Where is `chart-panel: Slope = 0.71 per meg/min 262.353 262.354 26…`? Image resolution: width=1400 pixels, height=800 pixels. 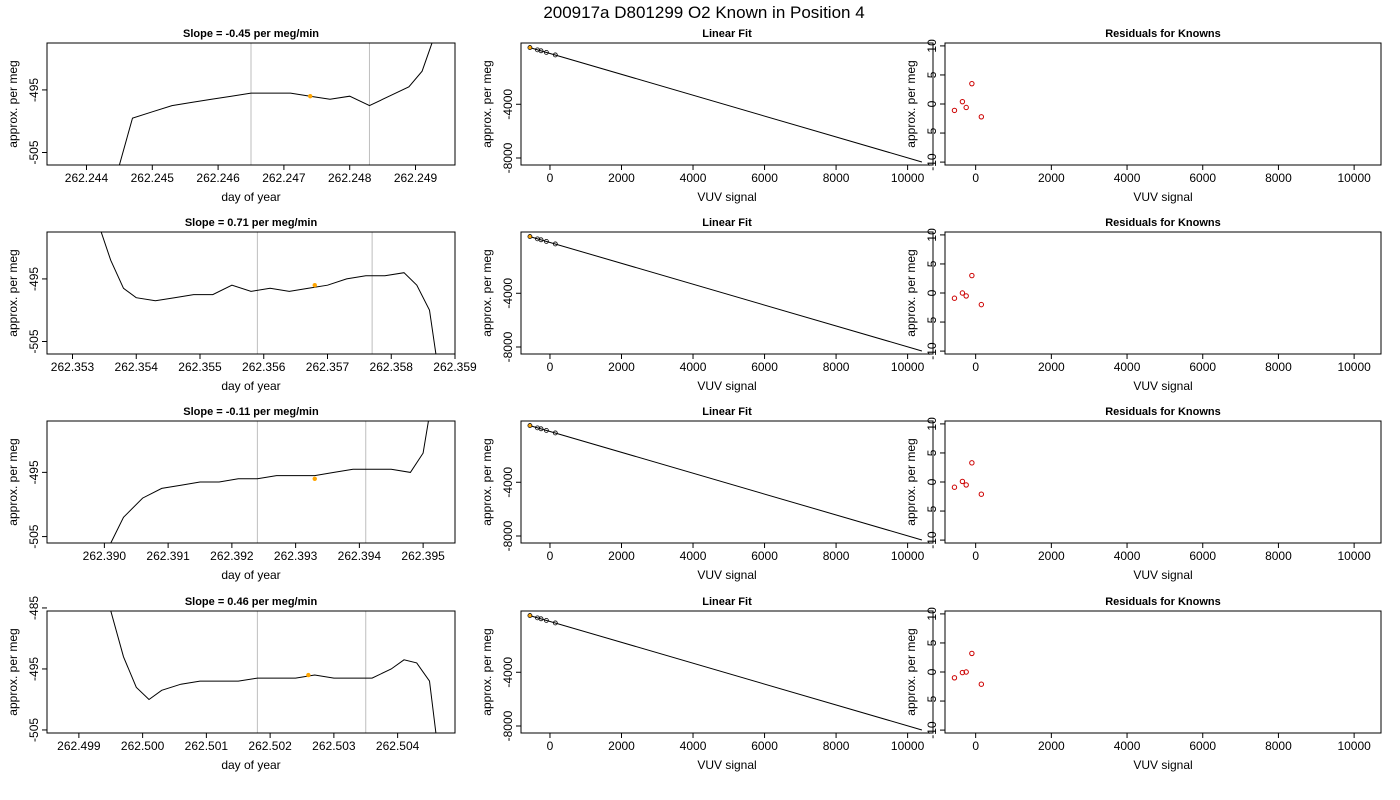 chart-panel: Slope = 0.71 per meg/min 262.353 262.354 26… is located at coordinates (241, 305).